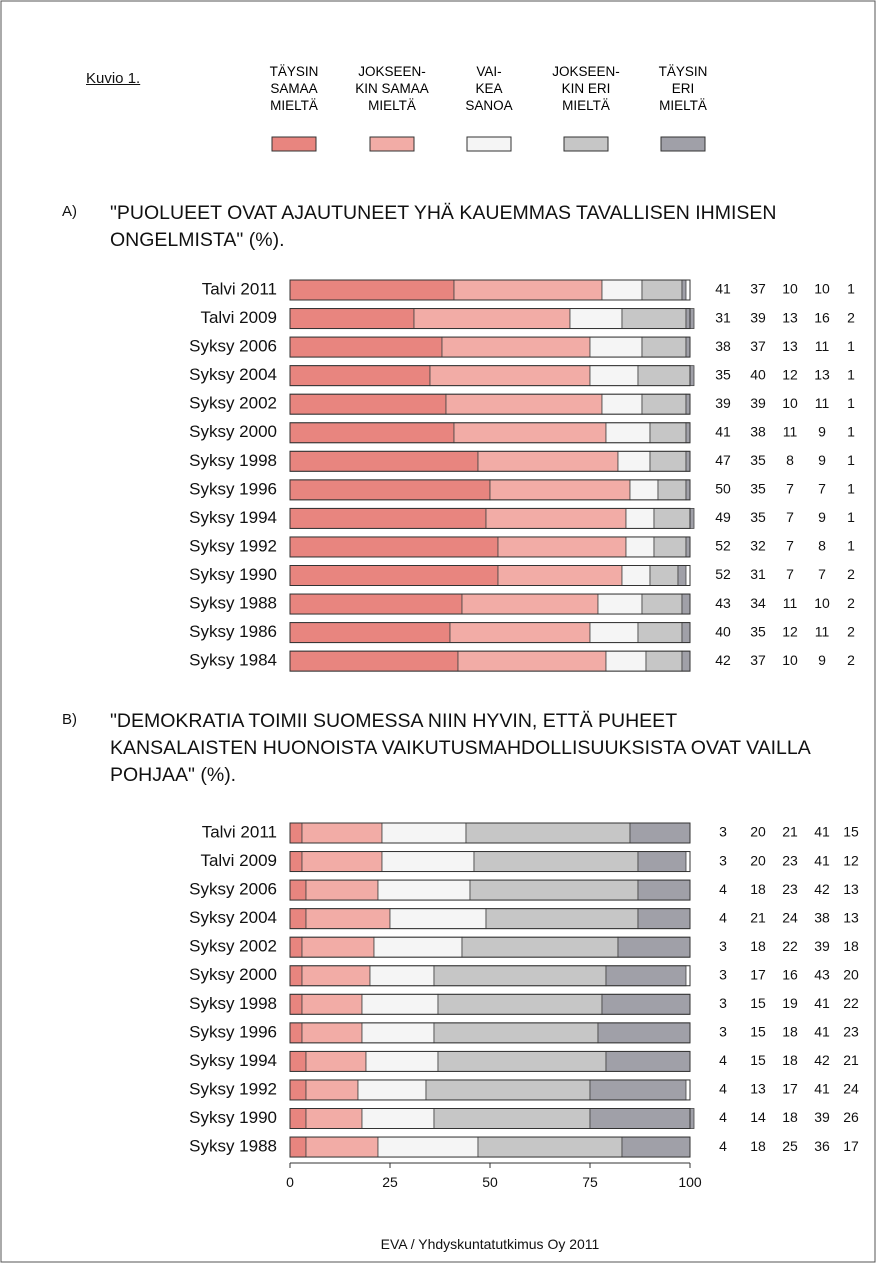 This screenshot has width=877, height=1264. I want to click on category-label: Syksy 1996, so click(233, 488).